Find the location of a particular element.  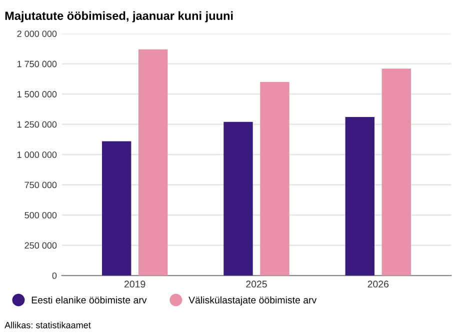

y-tick-label: 750 000 is located at coordinates (40, 185).